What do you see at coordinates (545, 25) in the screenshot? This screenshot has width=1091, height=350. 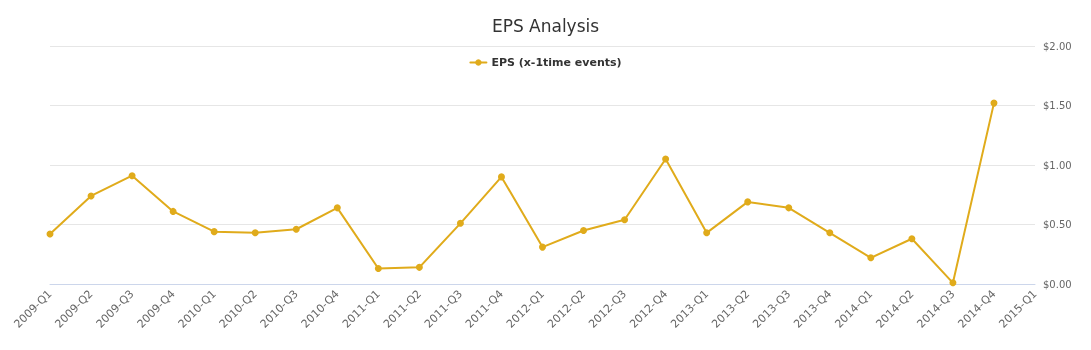 I see `chart-title: EPS Analysis` at bounding box center [545, 25].